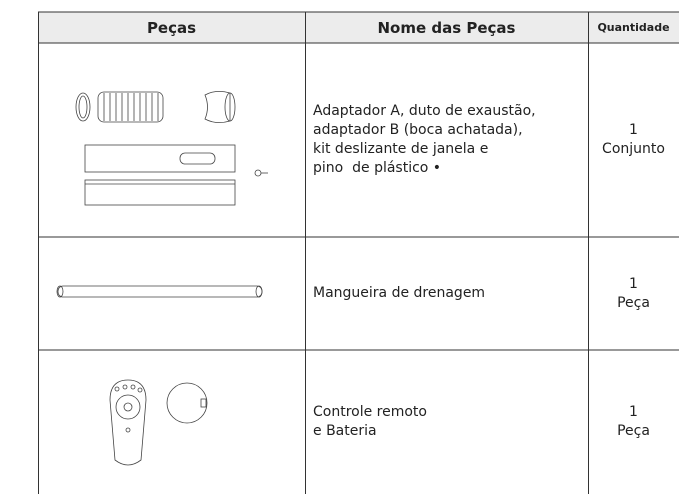  I want to click on kit-icon, so click(171, 148).